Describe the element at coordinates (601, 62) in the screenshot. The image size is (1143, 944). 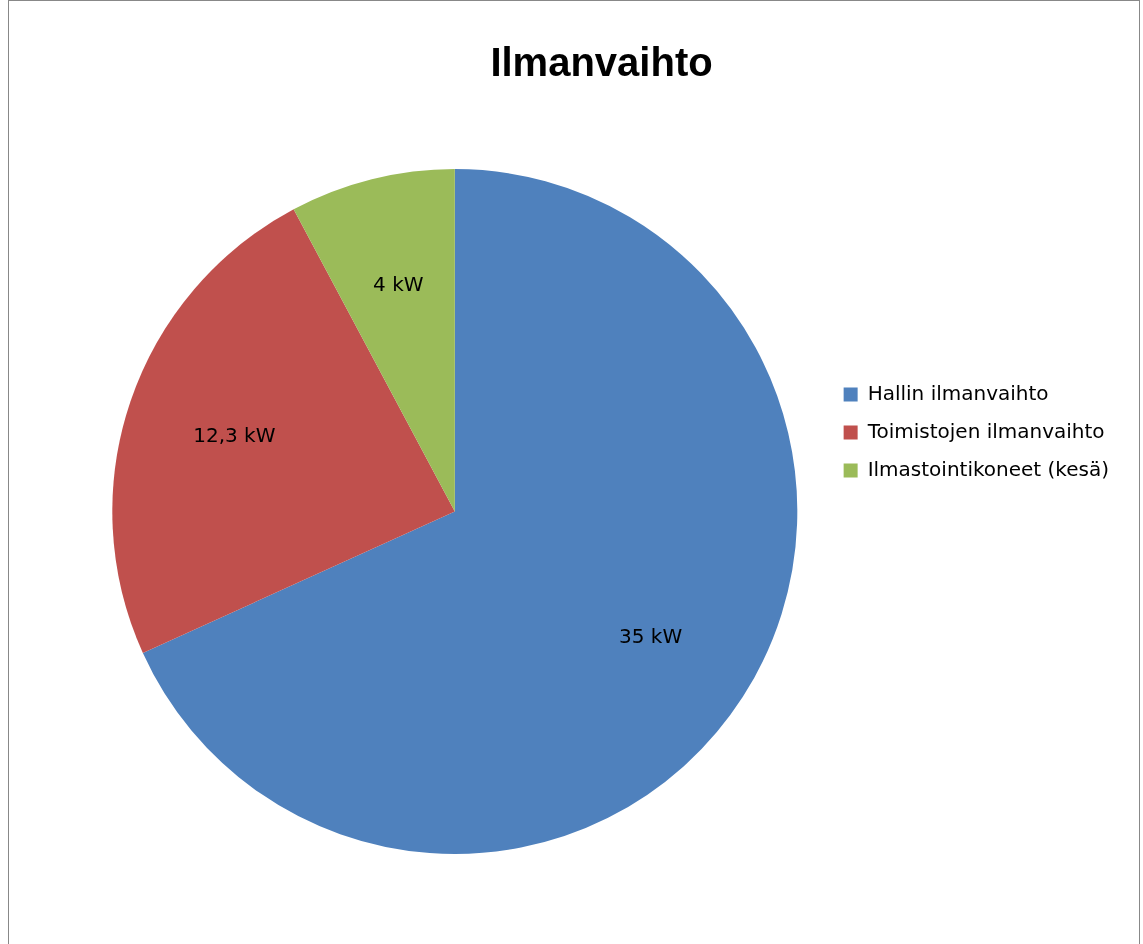
I see `chart-title: Ilmanvaihto` at that location.